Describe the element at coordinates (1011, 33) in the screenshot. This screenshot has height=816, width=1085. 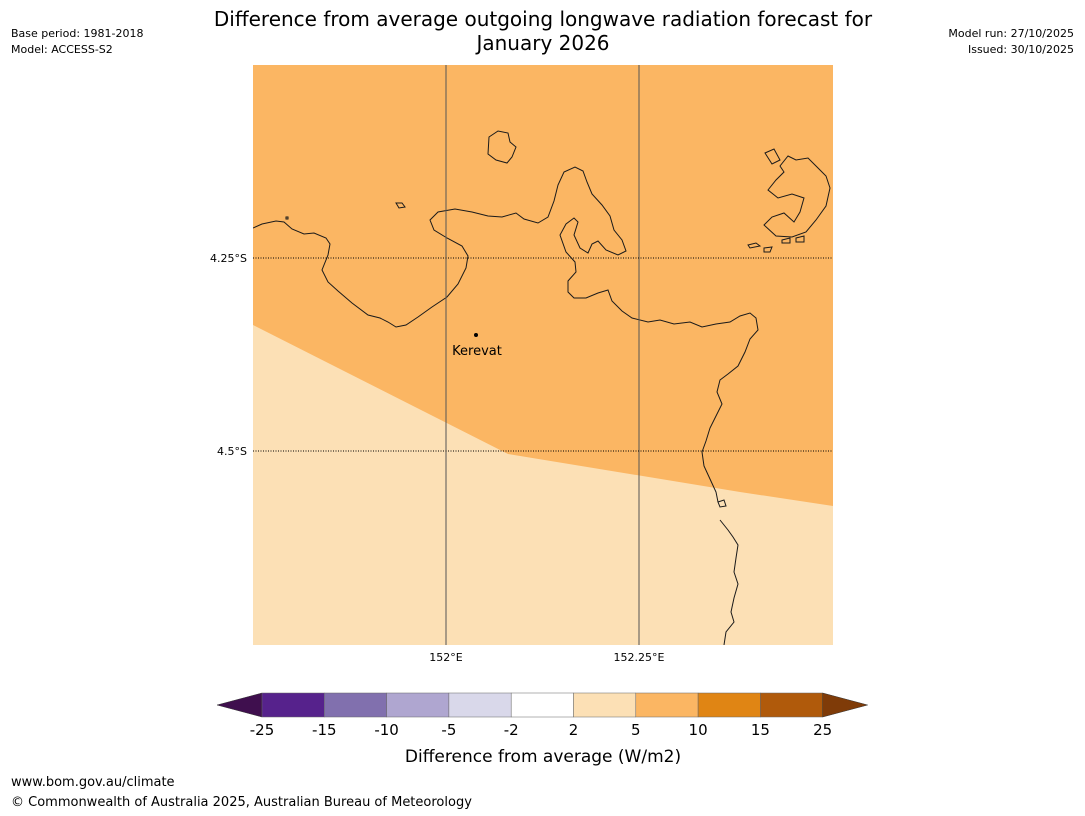
I see `model-run-label: Model run: 27/10/2025` at that location.